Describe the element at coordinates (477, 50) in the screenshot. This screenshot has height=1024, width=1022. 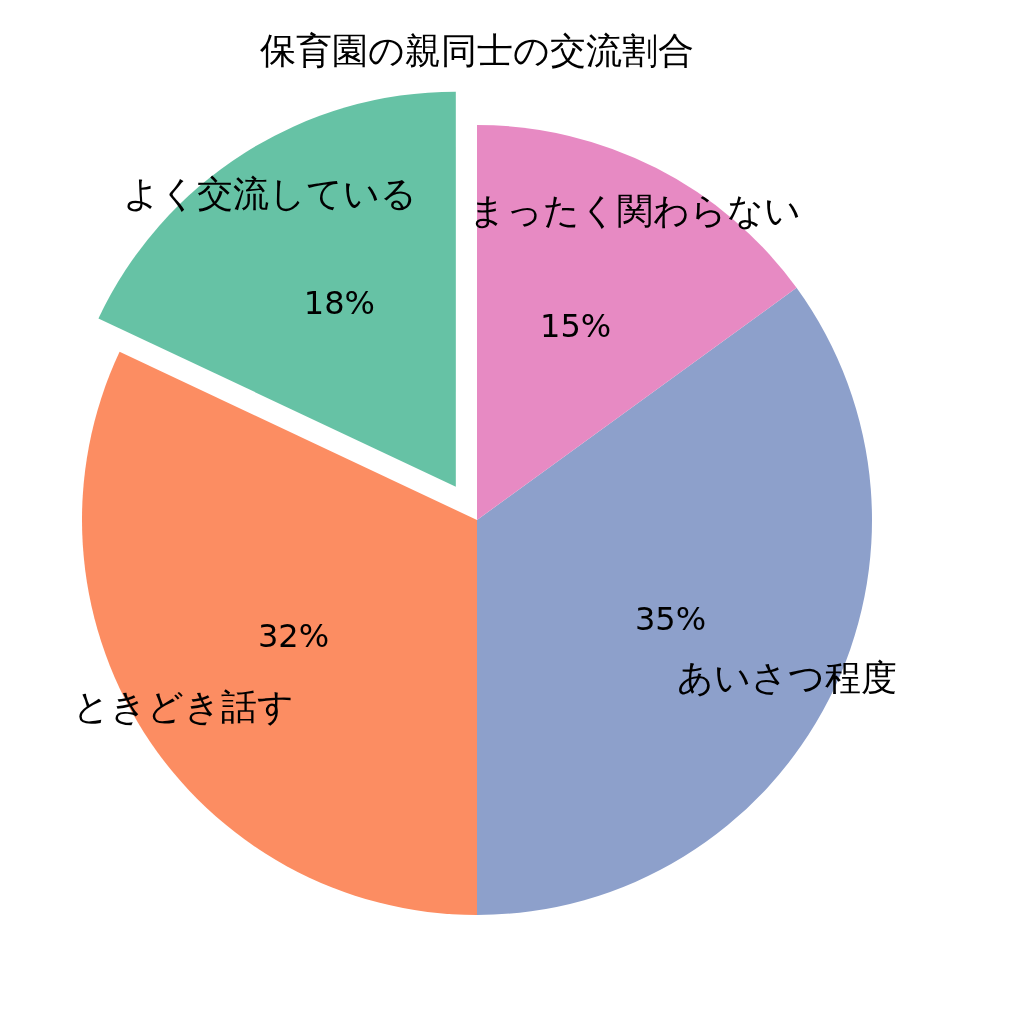
I see `title: 保育園の親同士の交流割合` at that location.